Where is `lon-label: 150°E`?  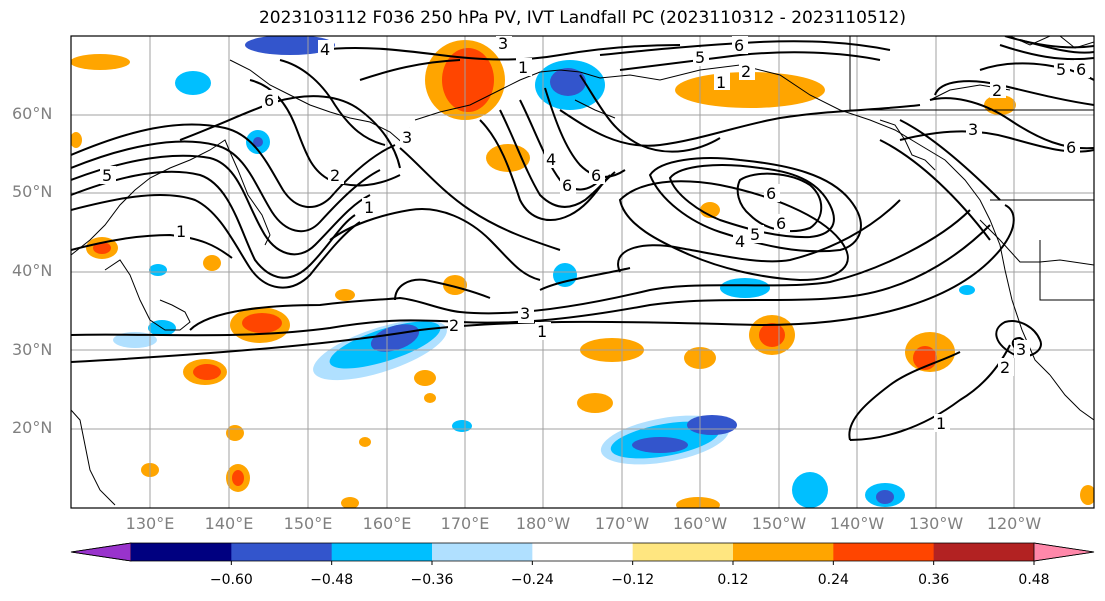 lon-label: 150°E is located at coordinates (308, 523).